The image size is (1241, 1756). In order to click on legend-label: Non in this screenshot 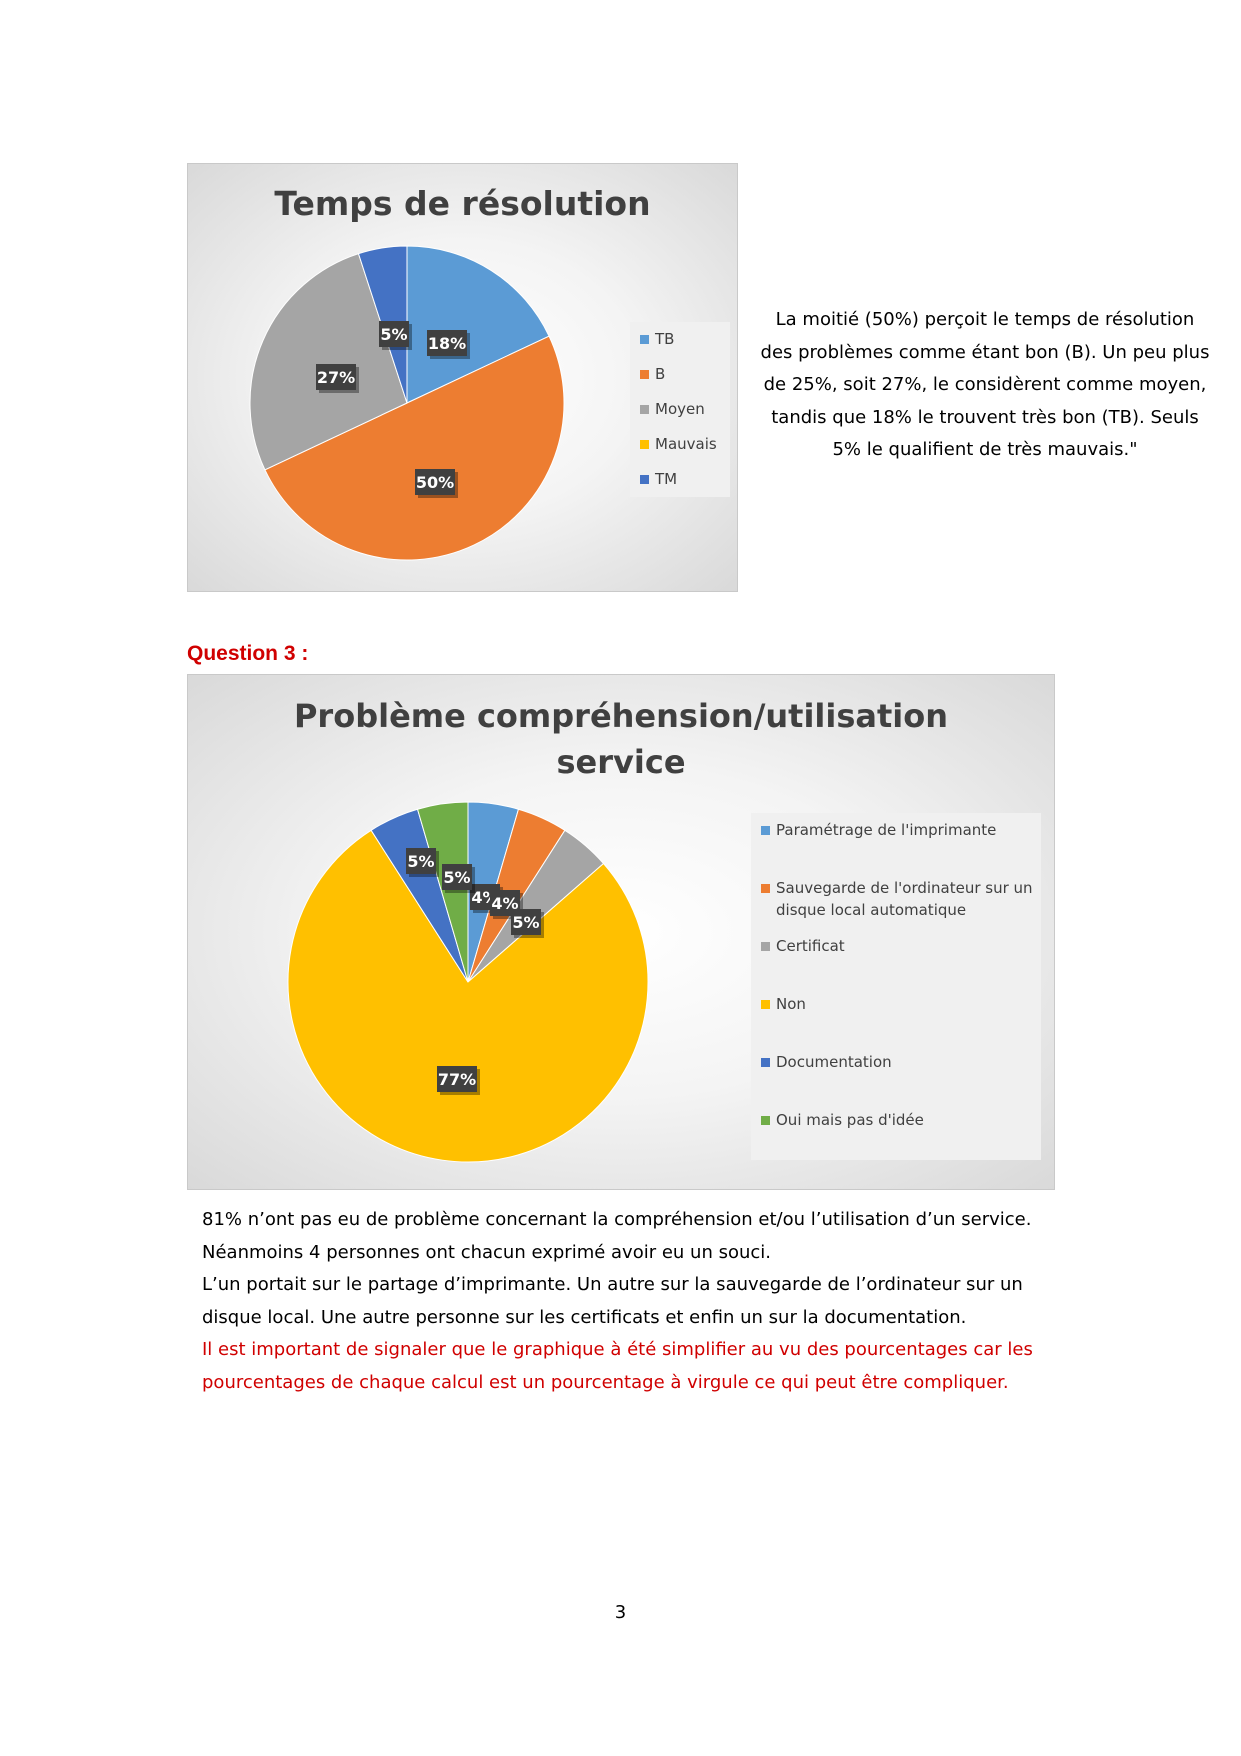, I will do `click(791, 1004)`.